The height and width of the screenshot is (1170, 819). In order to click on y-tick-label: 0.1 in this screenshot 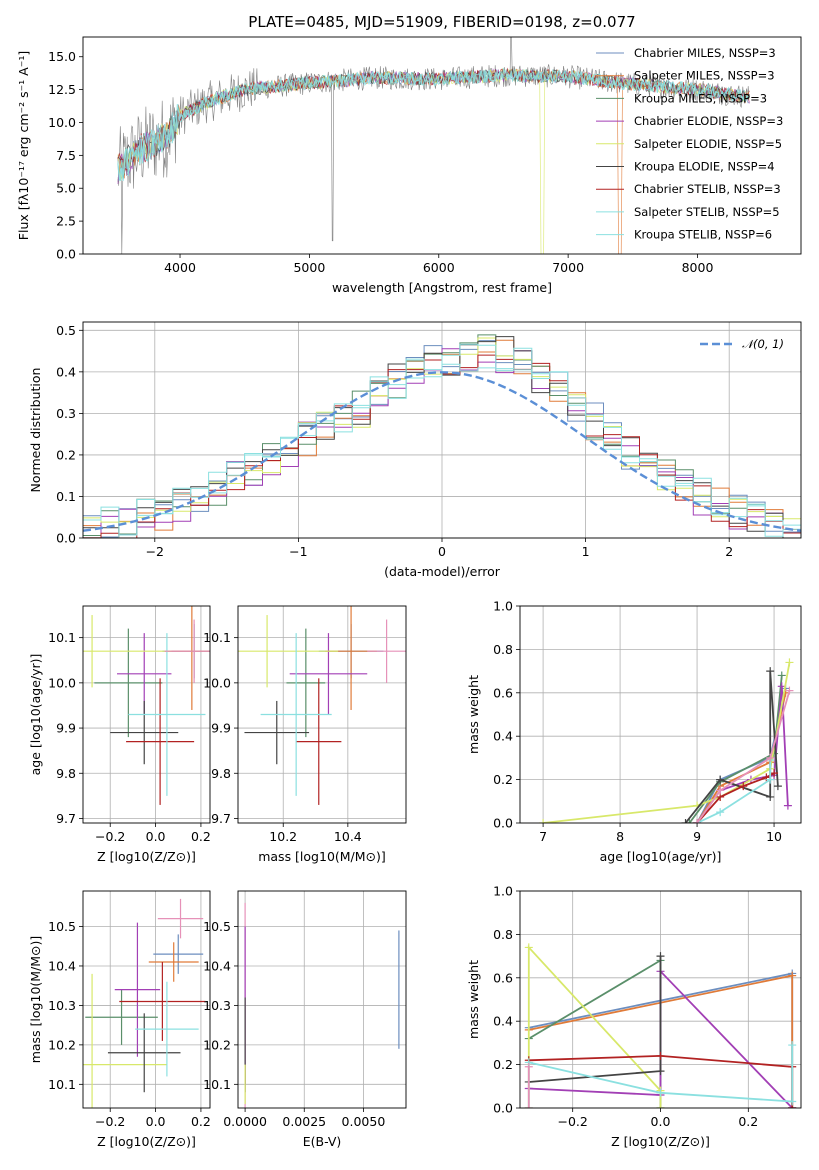, I will do `click(66, 496)`.